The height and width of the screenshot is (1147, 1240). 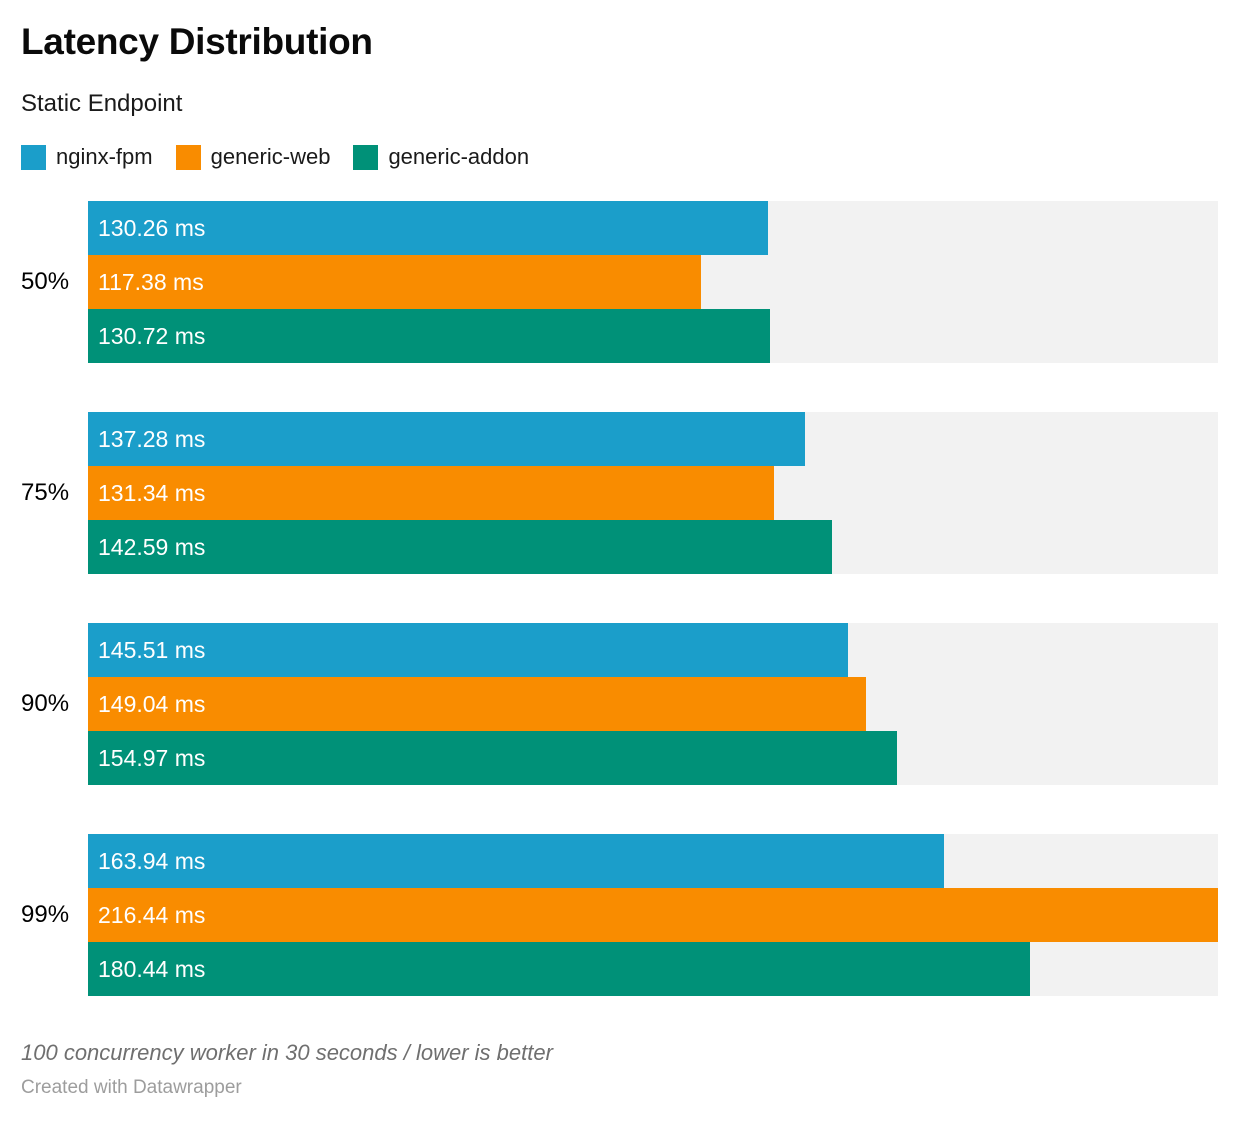 I want to click on value-label: 131.34 ms, so click(x=152, y=492).